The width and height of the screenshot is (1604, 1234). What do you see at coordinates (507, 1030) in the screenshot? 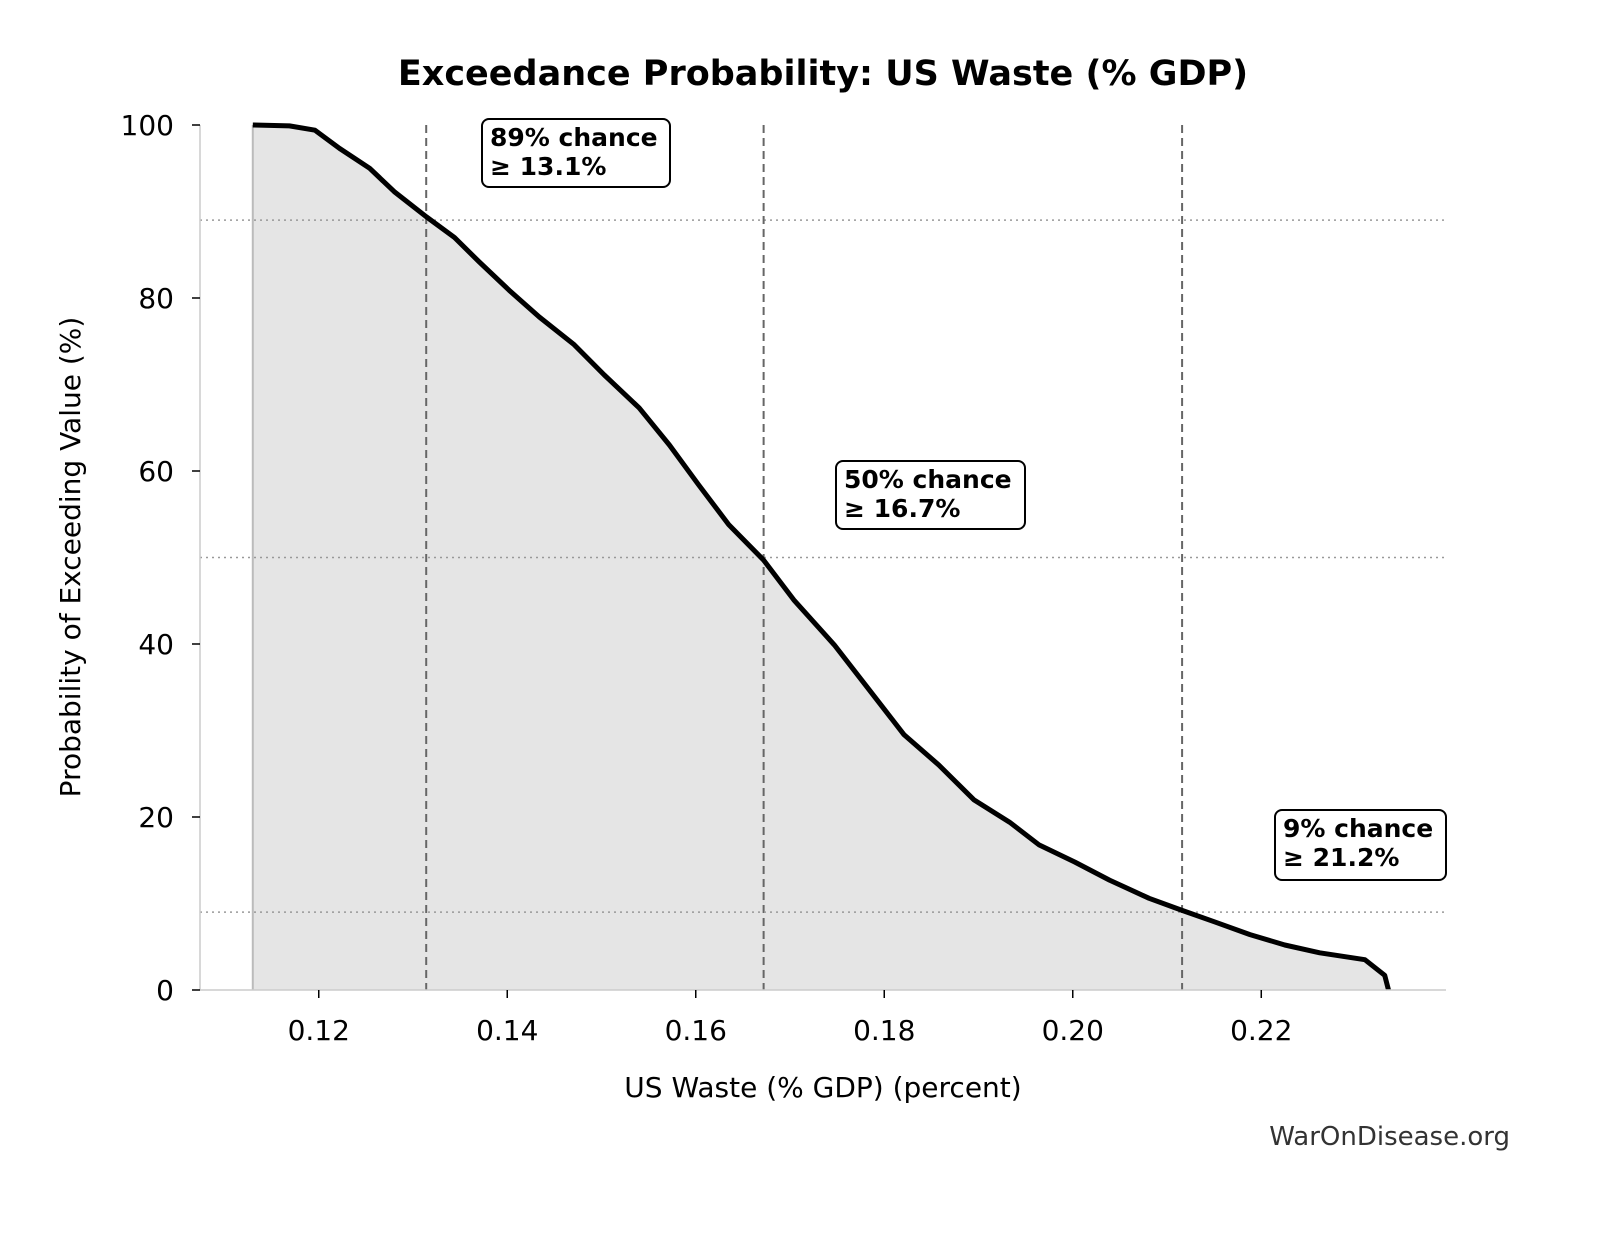
I see `x-tick-label: 0.14` at bounding box center [507, 1030].